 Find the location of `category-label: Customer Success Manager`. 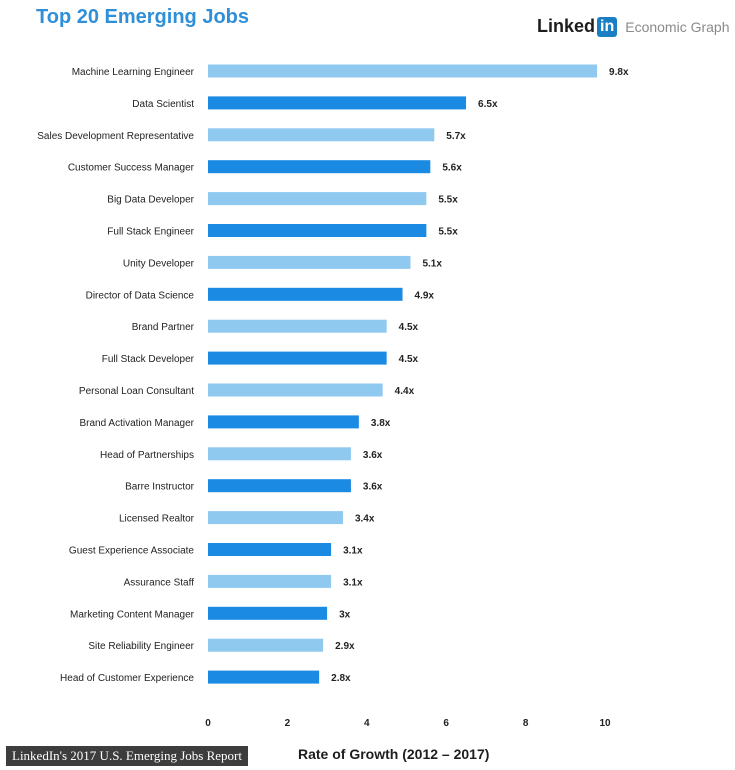

category-label: Customer Success Manager is located at coordinates (131, 168).